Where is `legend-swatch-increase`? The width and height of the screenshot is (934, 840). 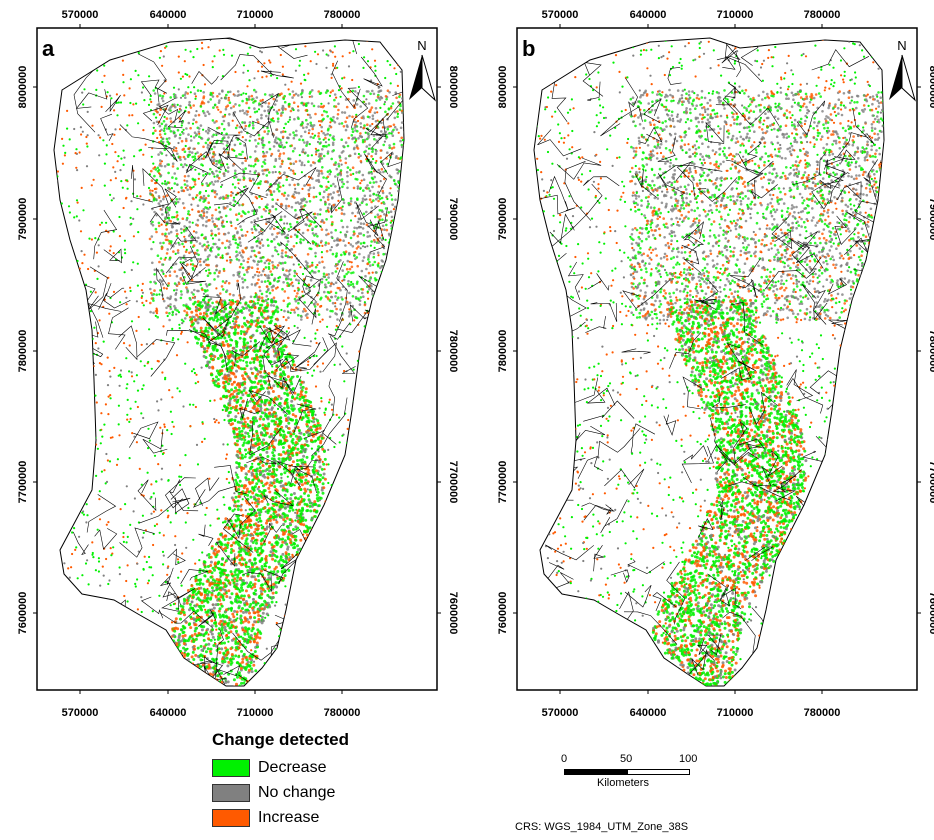 legend-swatch-increase is located at coordinates (231, 818).